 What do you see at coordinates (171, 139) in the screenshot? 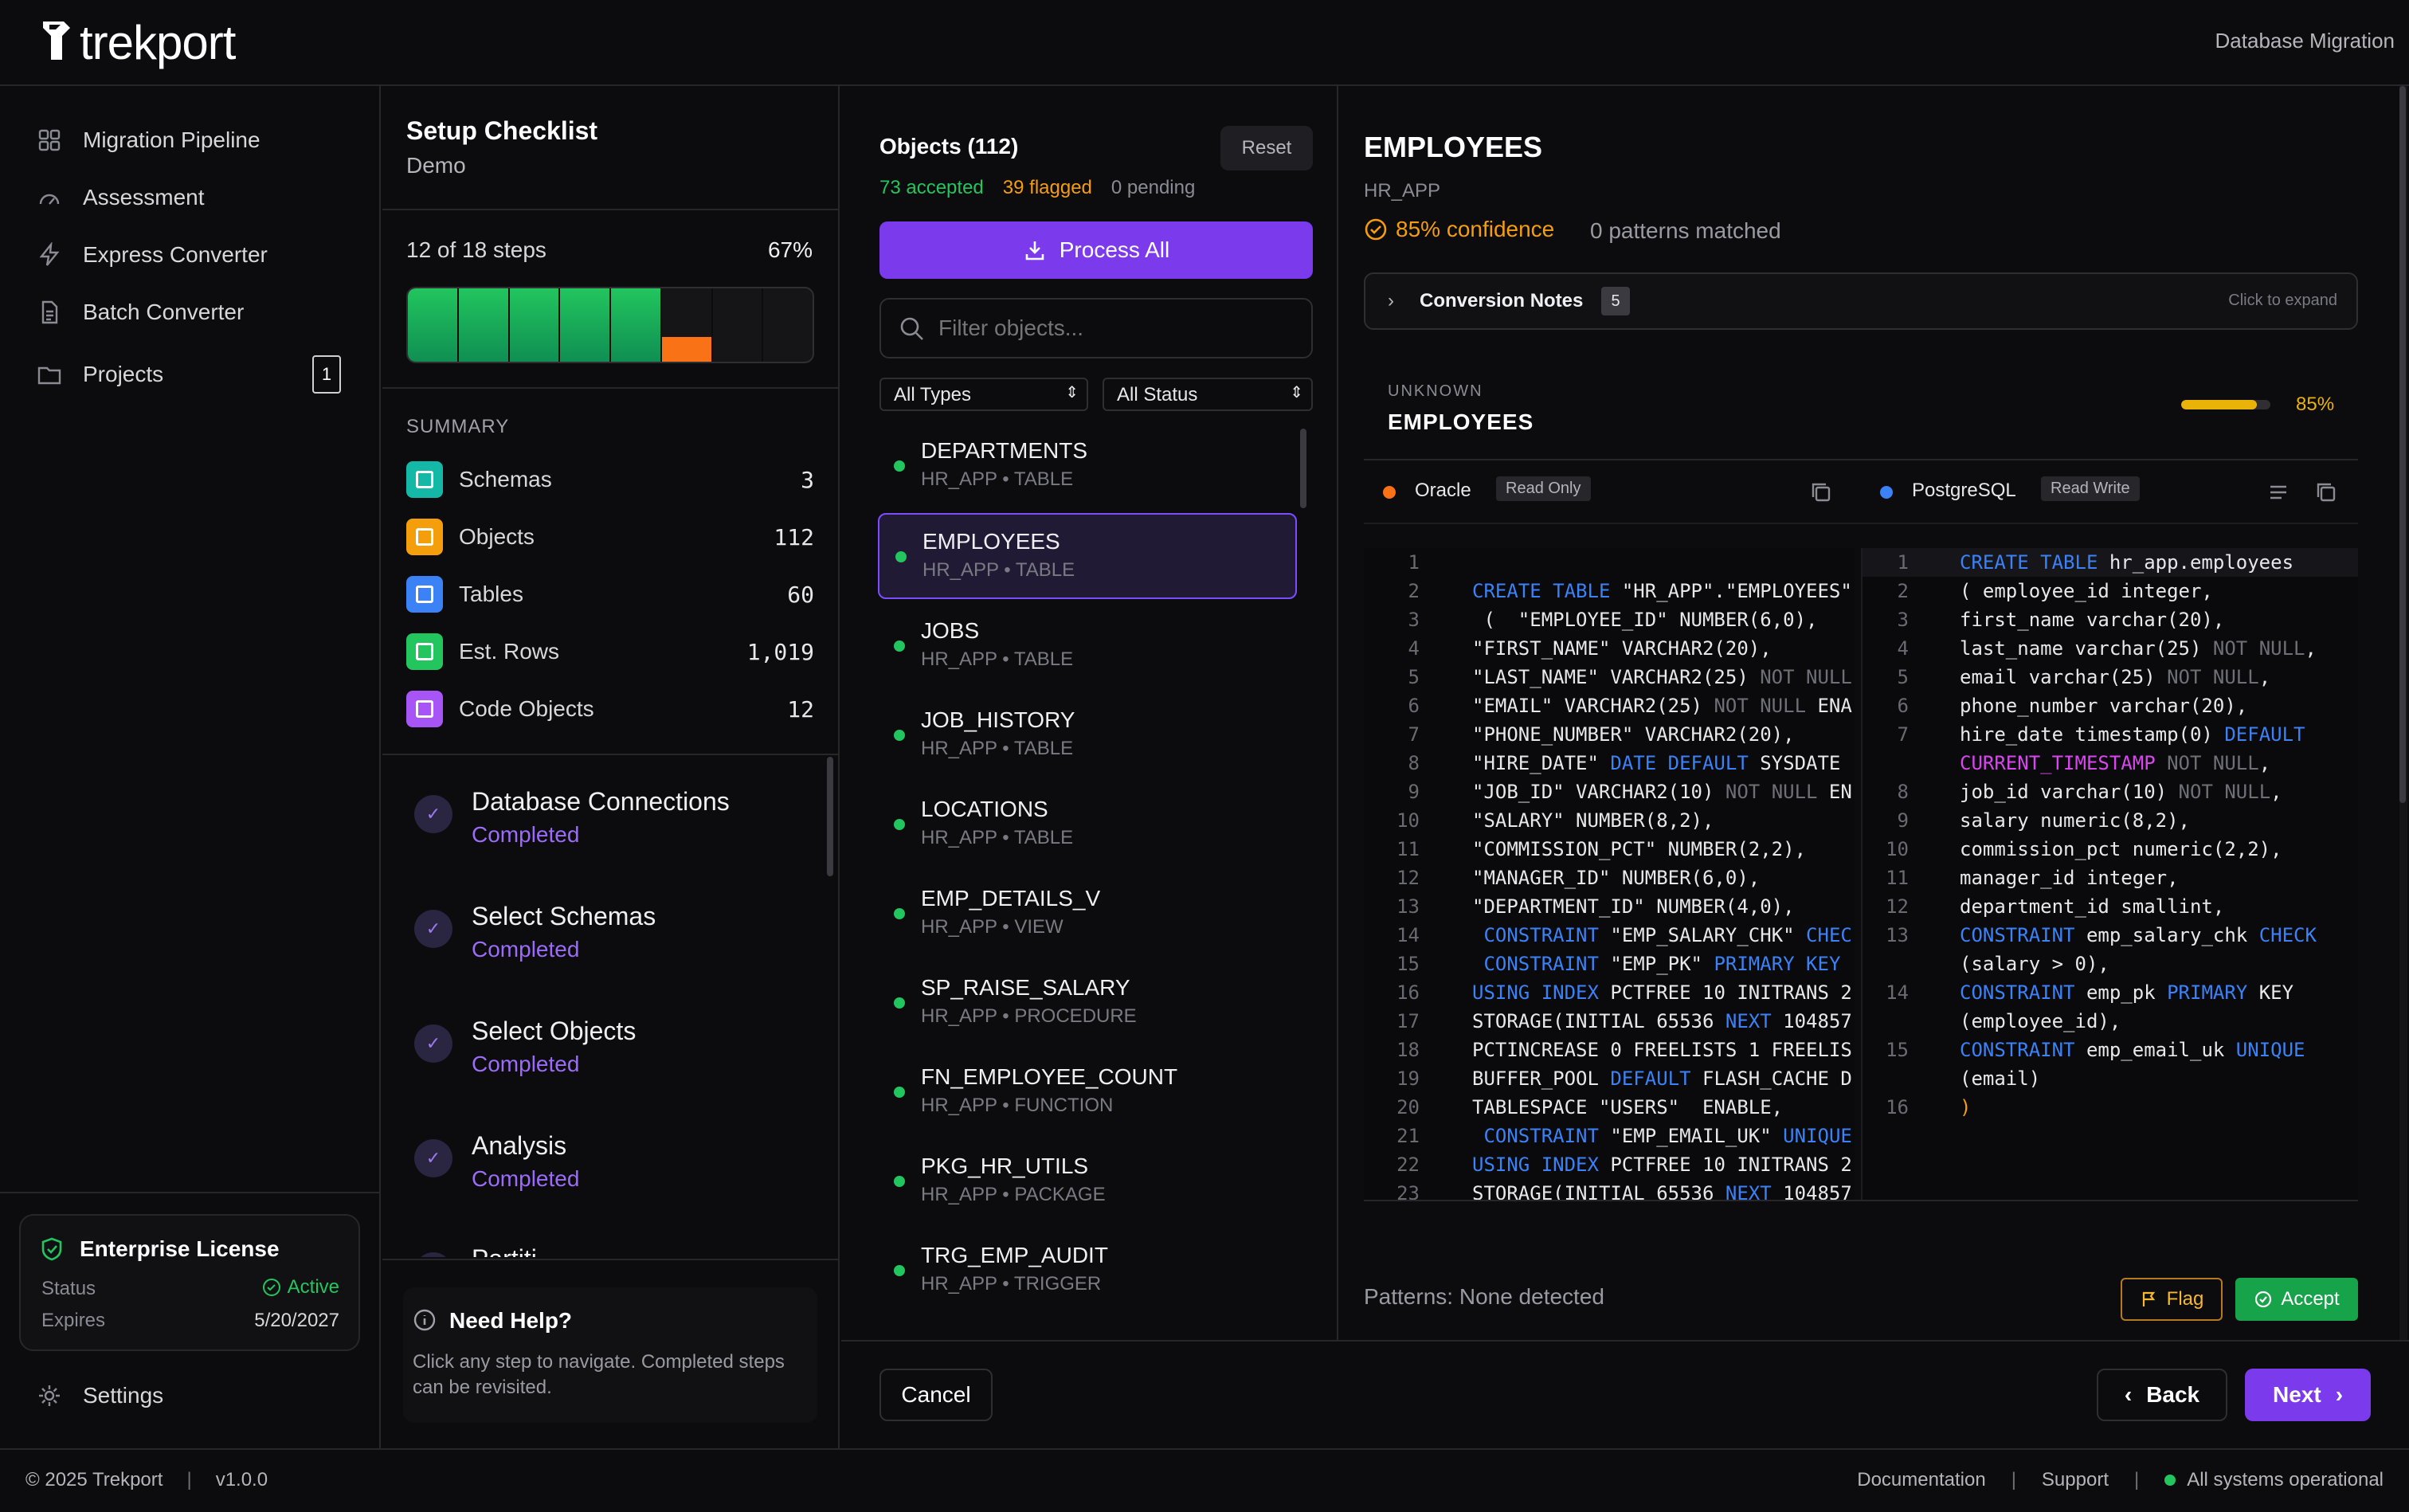
I see `sidebar-item-label: Migration Pipeline` at bounding box center [171, 139].